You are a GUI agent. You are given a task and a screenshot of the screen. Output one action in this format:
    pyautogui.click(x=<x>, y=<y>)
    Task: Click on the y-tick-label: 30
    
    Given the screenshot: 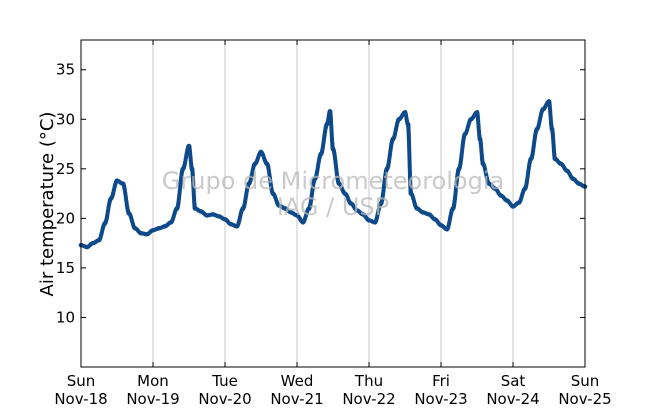 What is the action you would take?
    pyautogui.click(x=65, y=119)
    